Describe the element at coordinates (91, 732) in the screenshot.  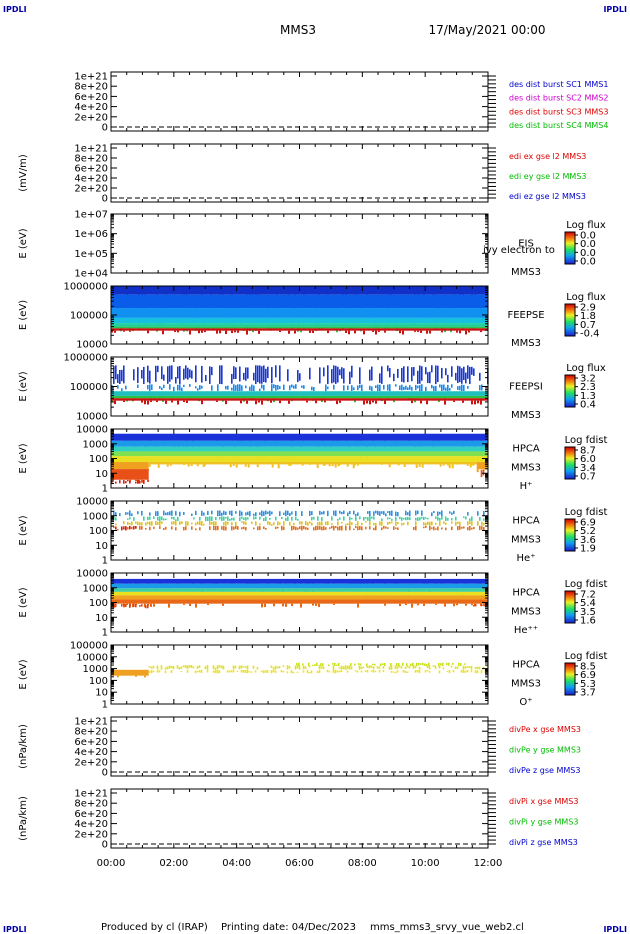
I see `y-tick-label: 8e+20` at that location.